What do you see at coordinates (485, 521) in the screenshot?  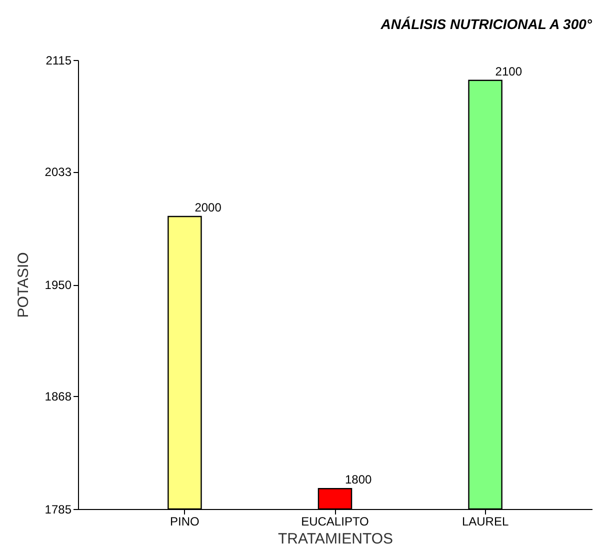 I see `x-tick-label: LAUREL` at bounding box center [485, 521].